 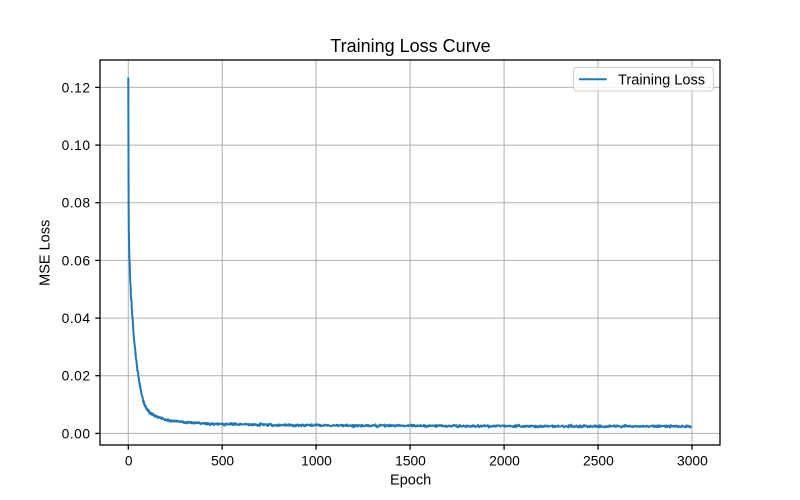 I want to click on svg-text: 3000, so click(x=692, y=461).